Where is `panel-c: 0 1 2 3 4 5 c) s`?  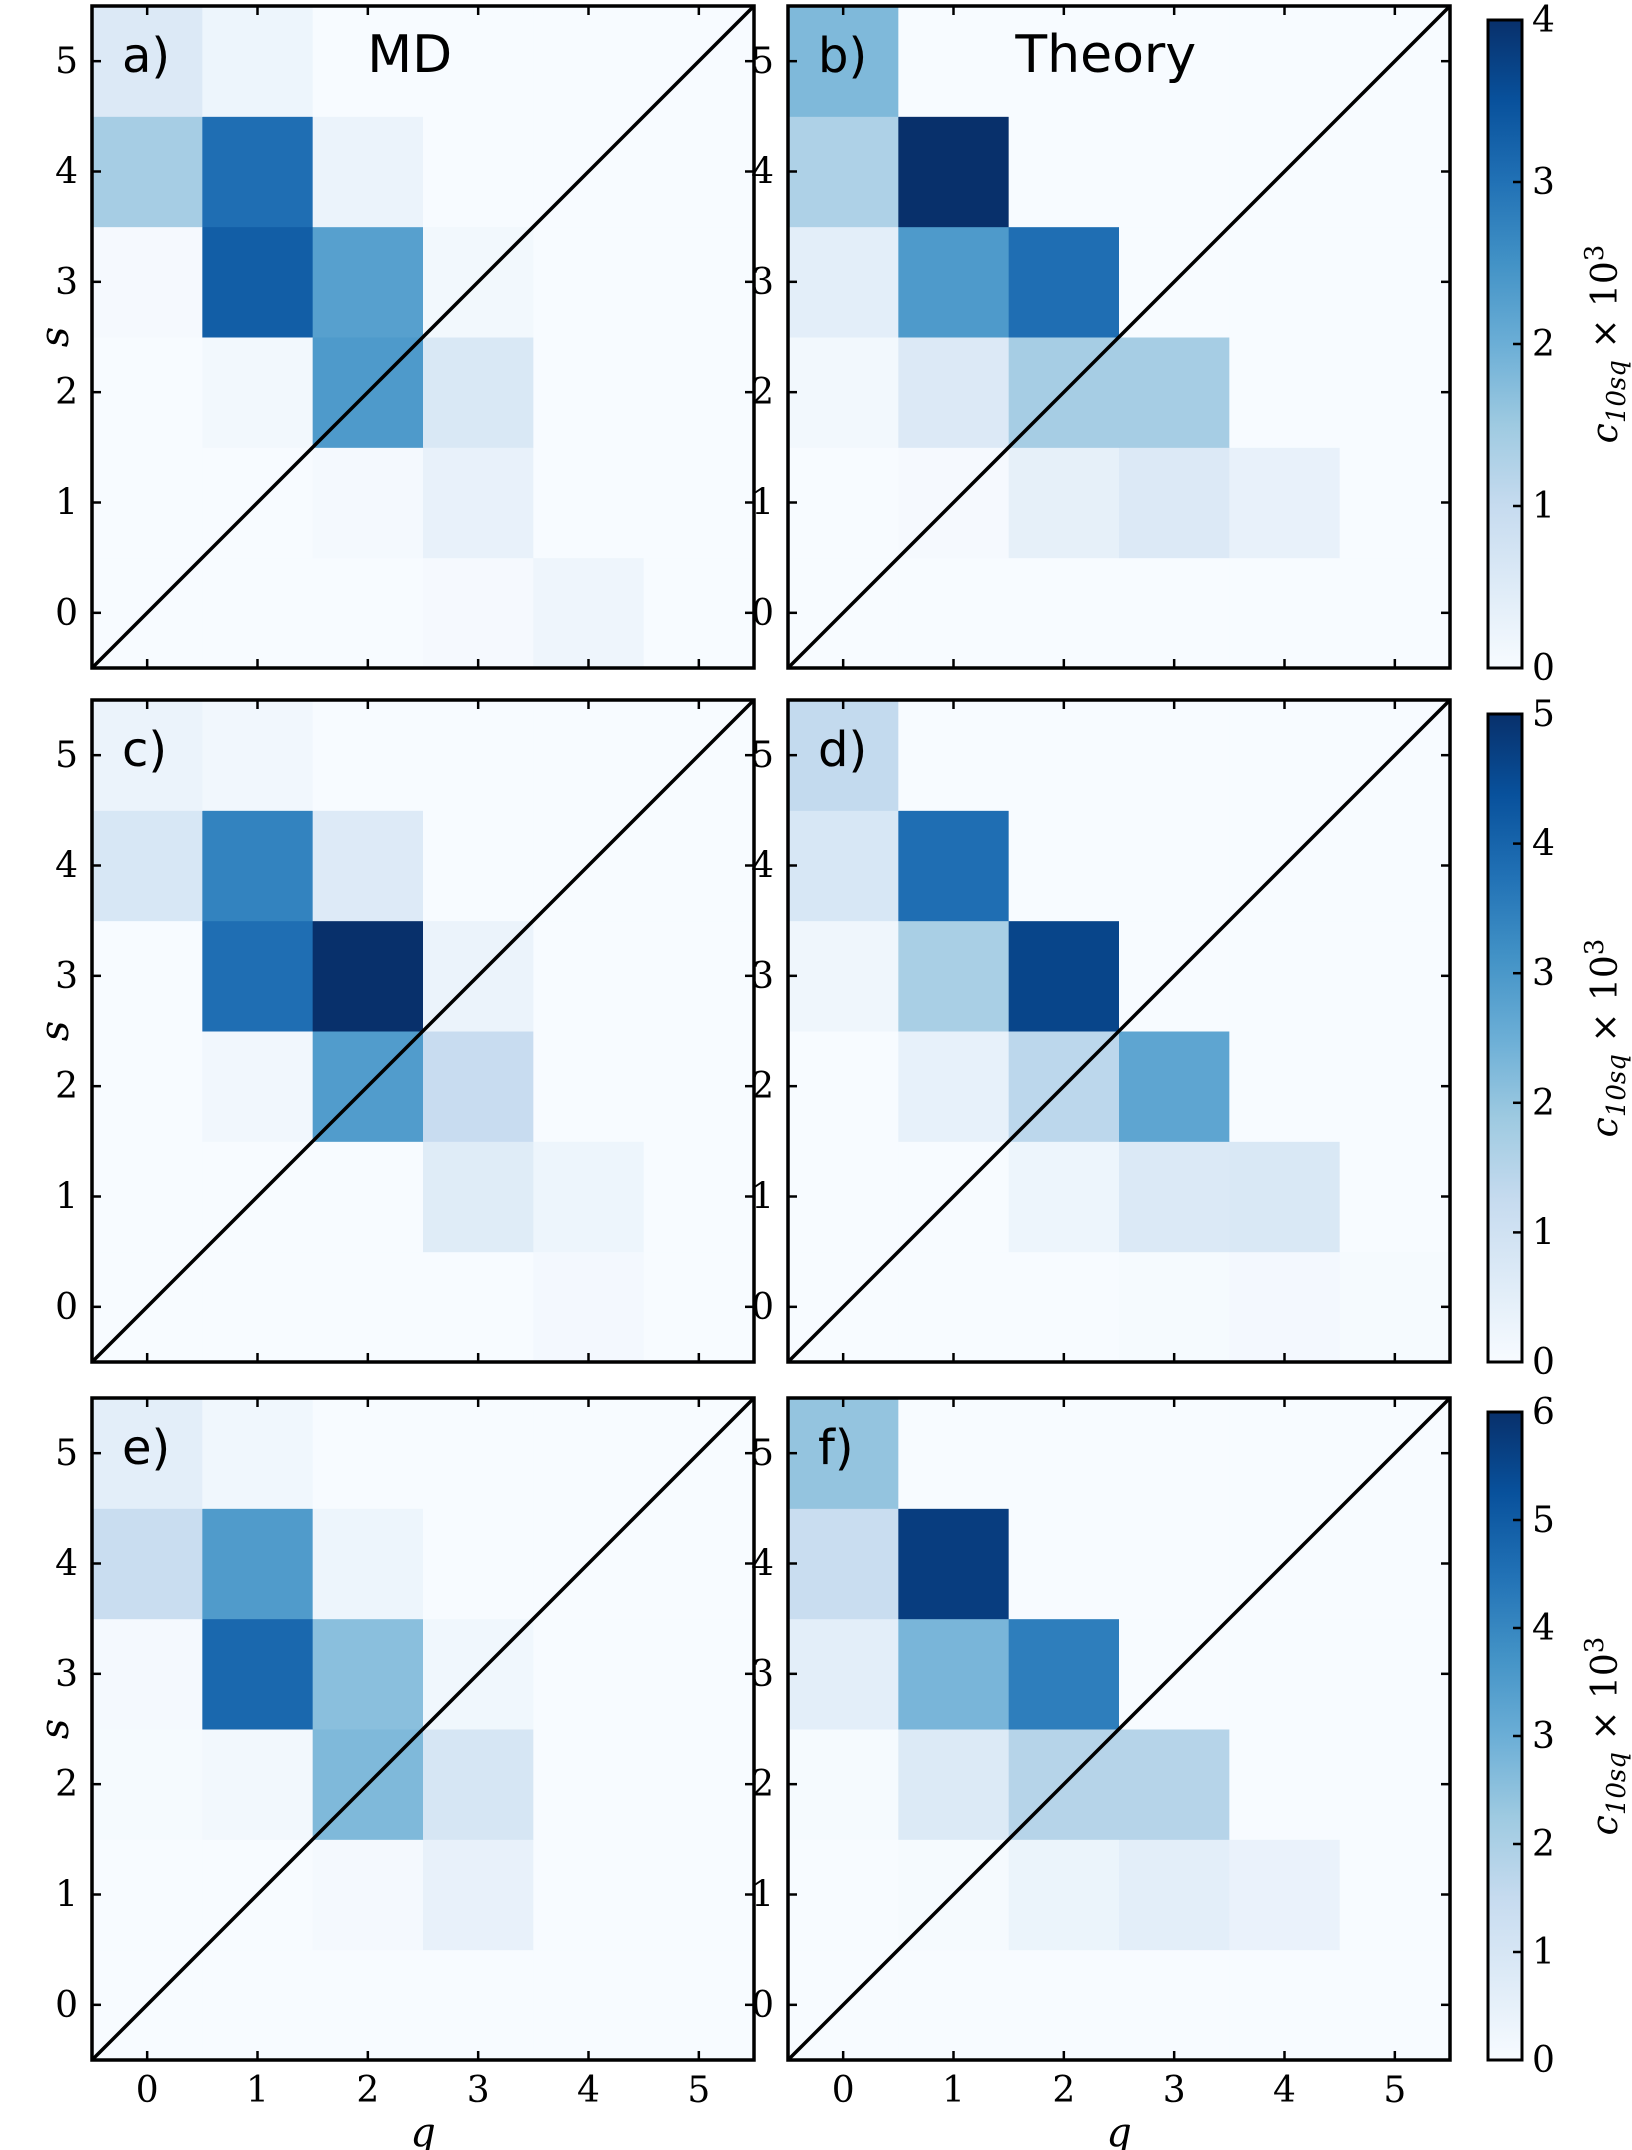 panel-c: 0 1 2 3 4 5 c) s is located at coordinates (394, 1031).